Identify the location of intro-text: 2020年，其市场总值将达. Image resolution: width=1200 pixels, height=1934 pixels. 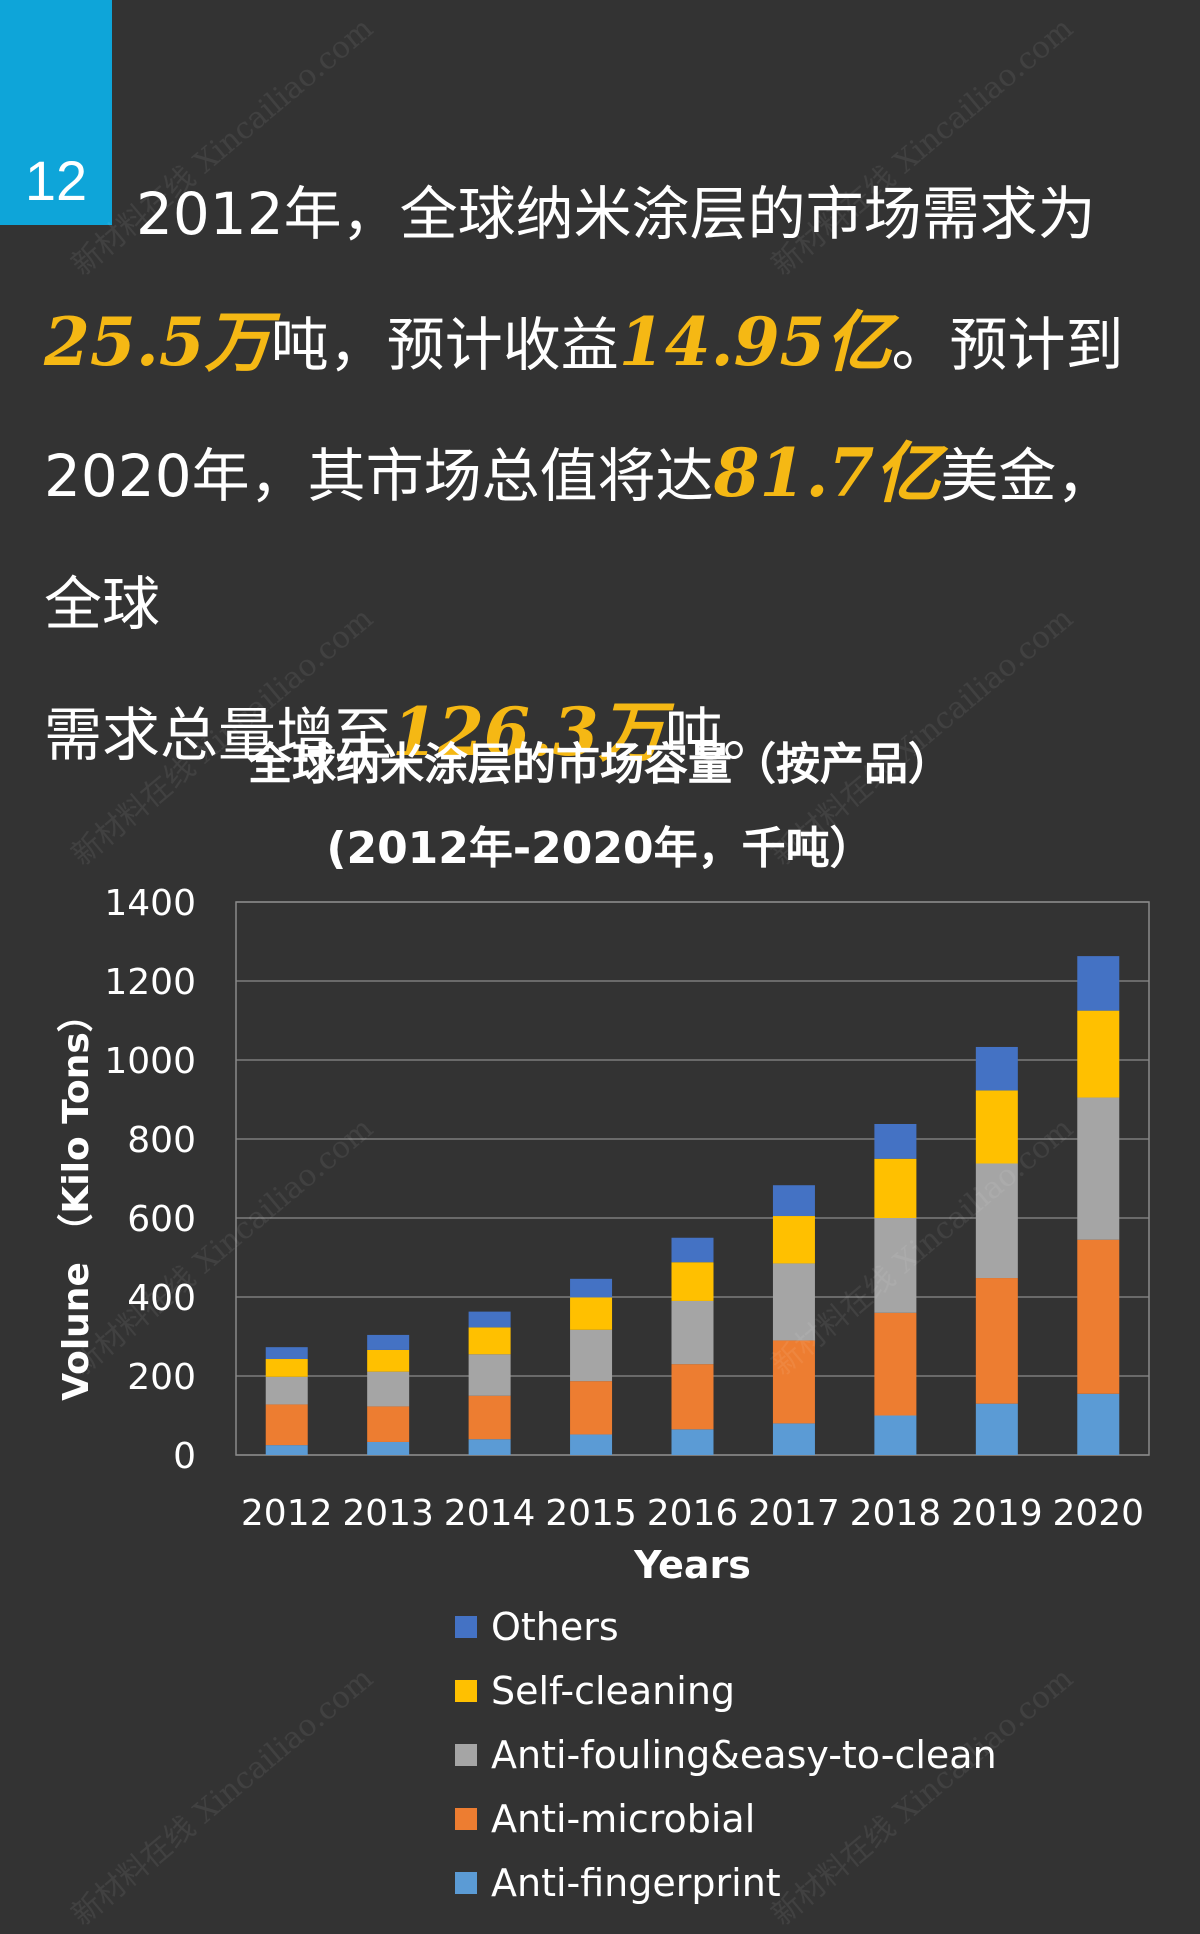
(379, 476).